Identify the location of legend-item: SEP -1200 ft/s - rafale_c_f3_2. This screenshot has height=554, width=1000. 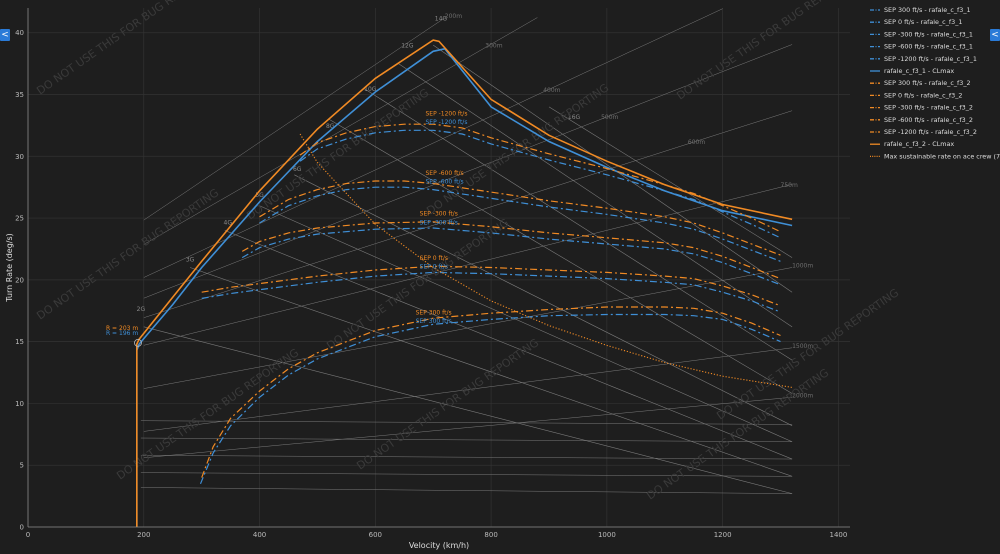
(930, 132).